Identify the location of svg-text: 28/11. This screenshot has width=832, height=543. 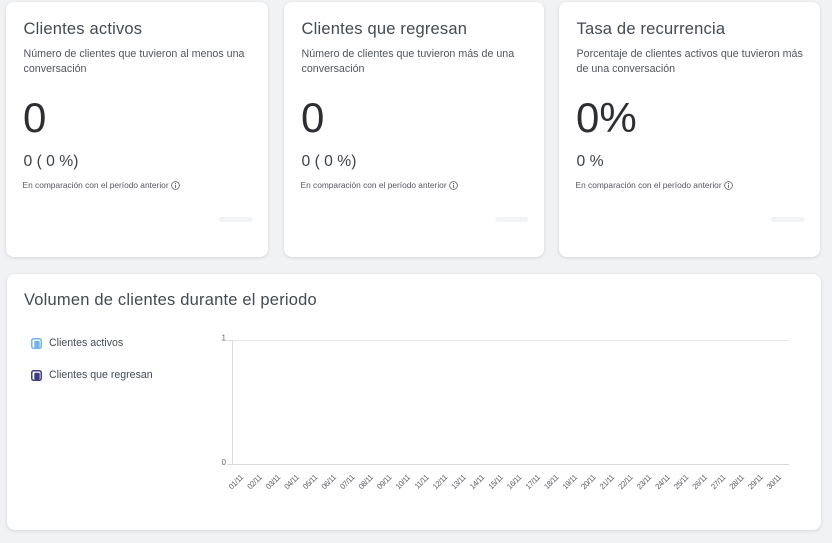
(737, 482).